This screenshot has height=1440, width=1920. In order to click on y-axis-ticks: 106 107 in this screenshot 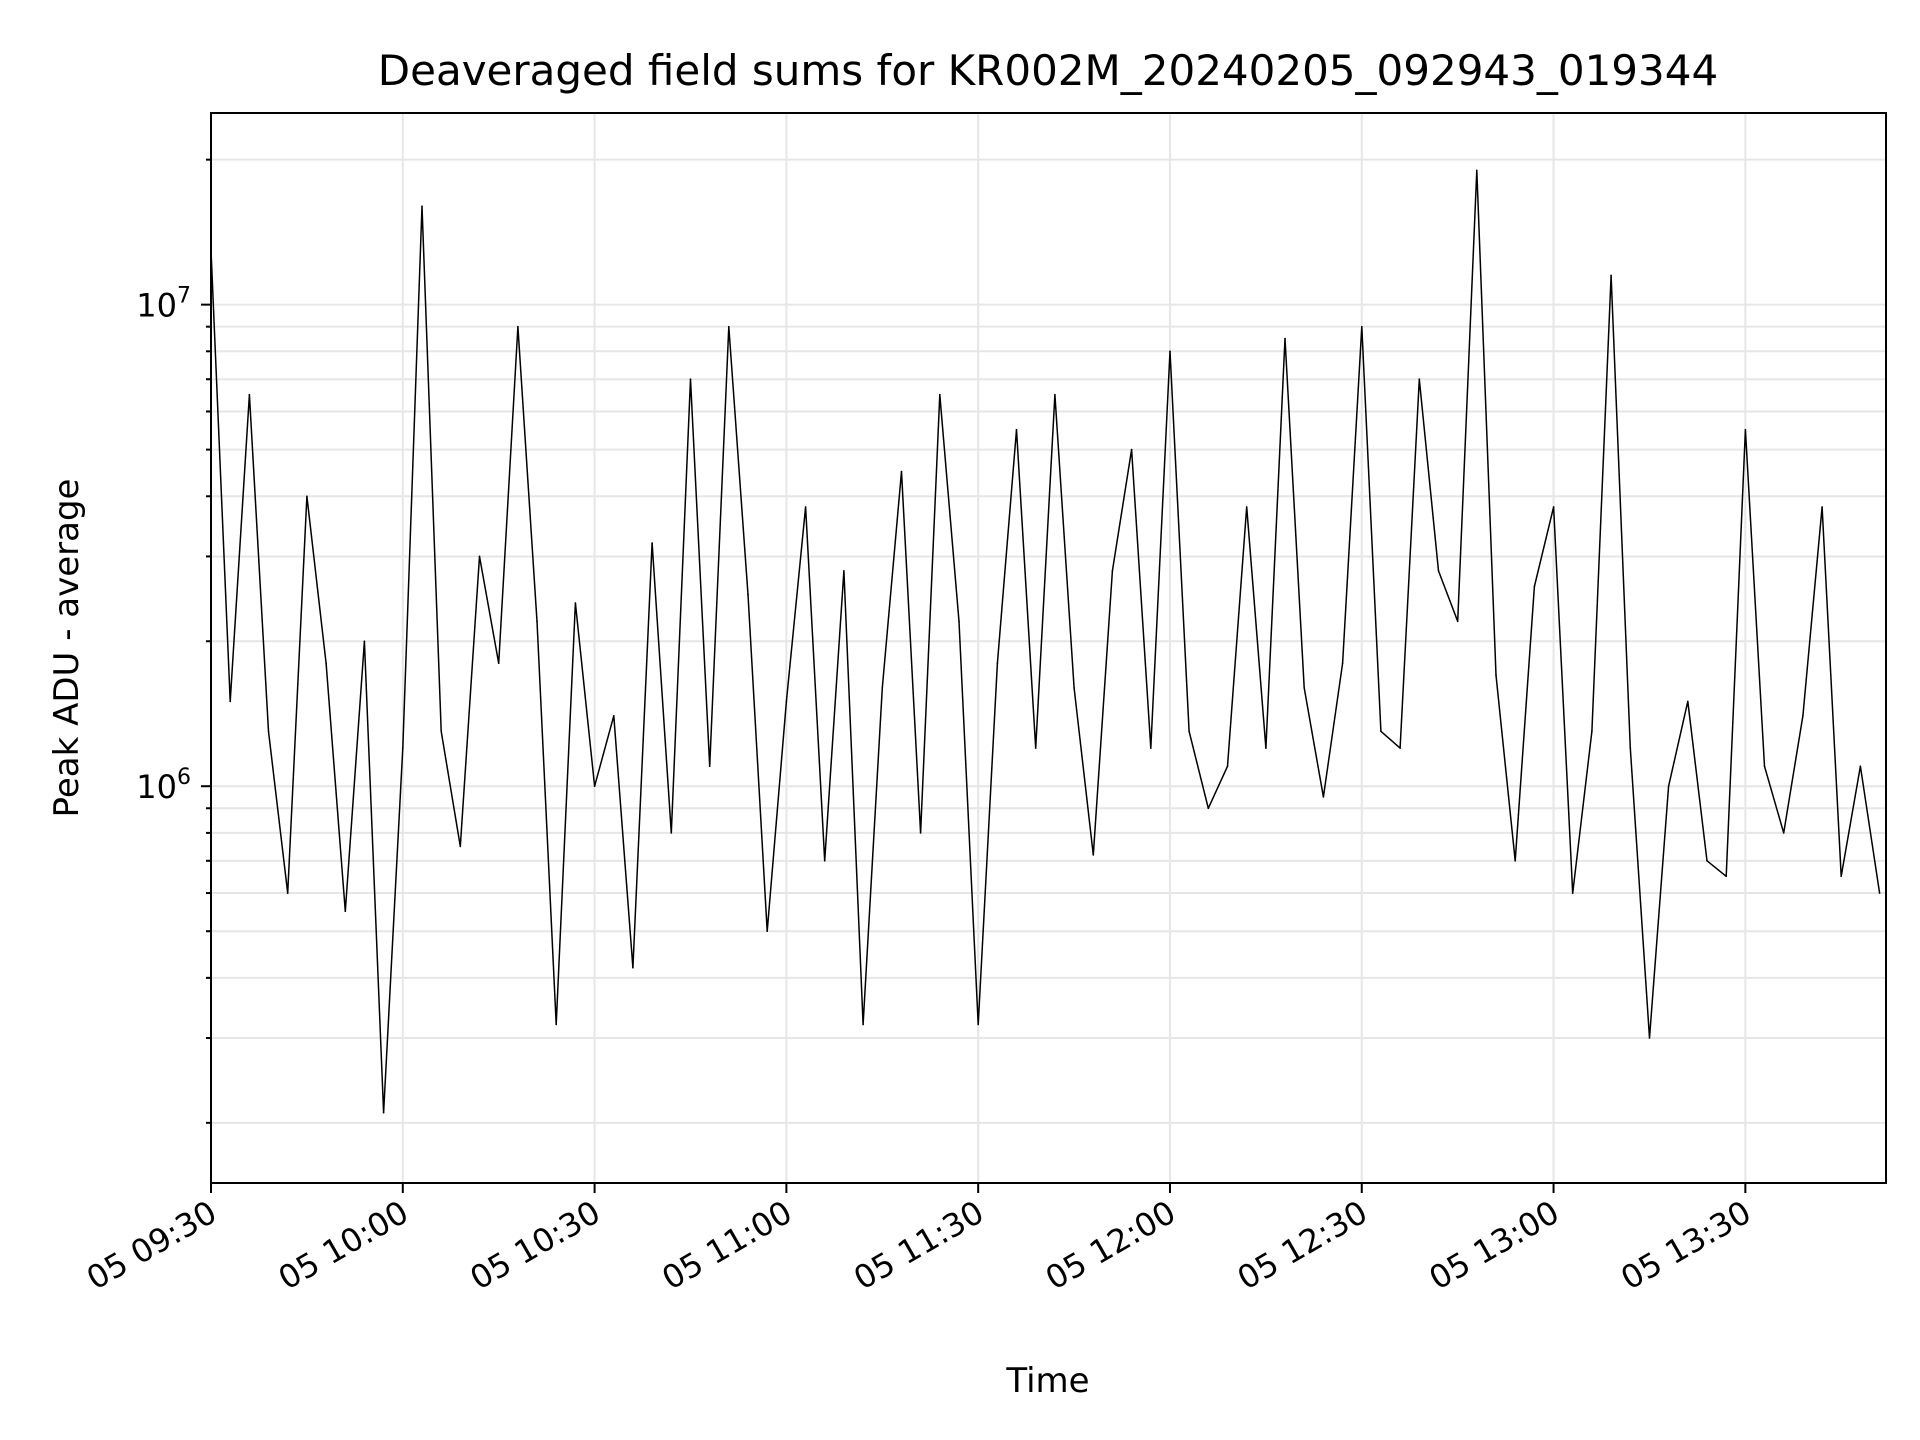, I will do `click(173, 641)`.